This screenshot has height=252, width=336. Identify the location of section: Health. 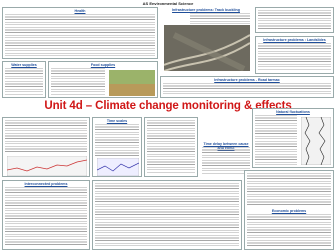
(80, 33).